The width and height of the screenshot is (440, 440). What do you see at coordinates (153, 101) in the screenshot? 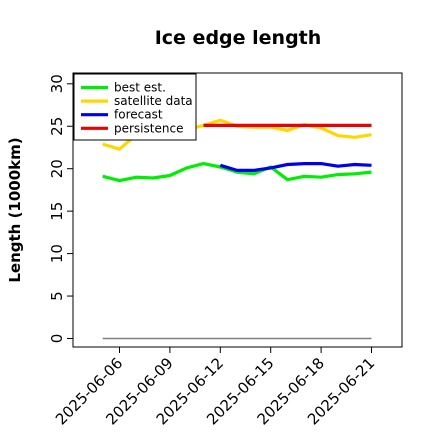
I see `legend-label: satellite data` at bounding box center [153, 101].